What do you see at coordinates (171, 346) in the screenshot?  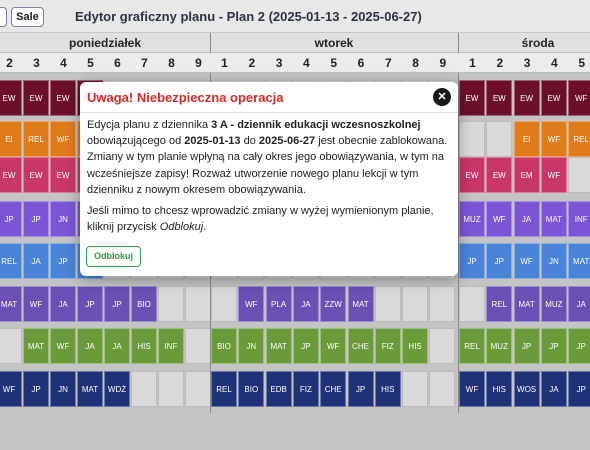 I see `lesson-cell: INF` at bounding box center [171, 346].